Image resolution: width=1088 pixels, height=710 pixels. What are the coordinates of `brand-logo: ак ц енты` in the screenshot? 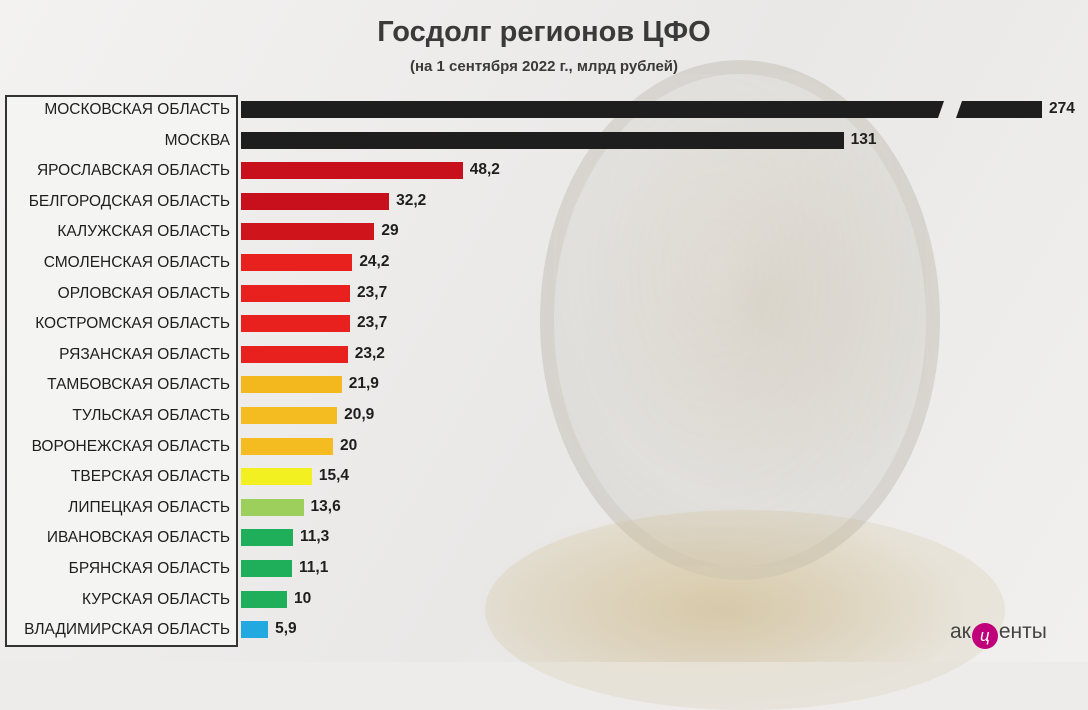 It's located at (998, 634).